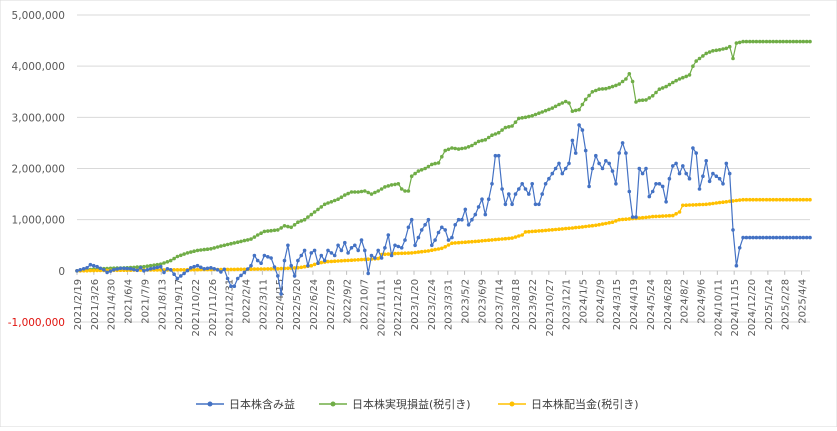 Image resolution: width=837 pixels, height=431 pixels. Describe the element at coordinates (162, 304) in the screenshot. I see `x-tick-label: 2021/8/13` at that location.